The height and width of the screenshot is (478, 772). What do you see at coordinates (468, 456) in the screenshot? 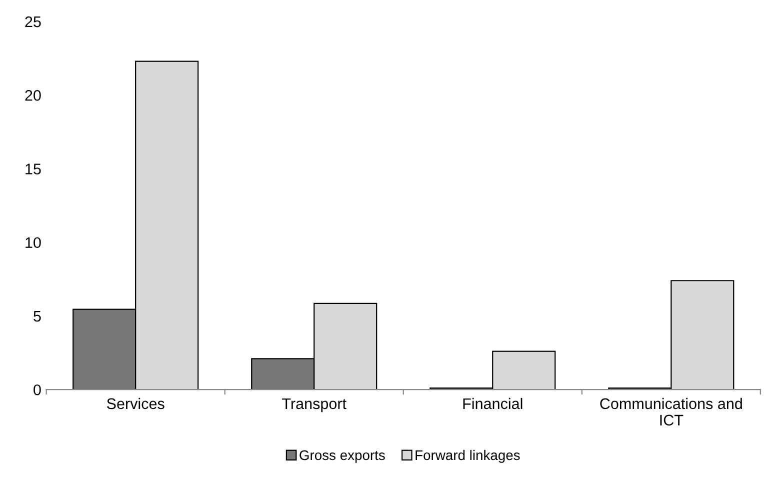
I see `legend-label: Forward linkages` at bounding box center [468, 456].